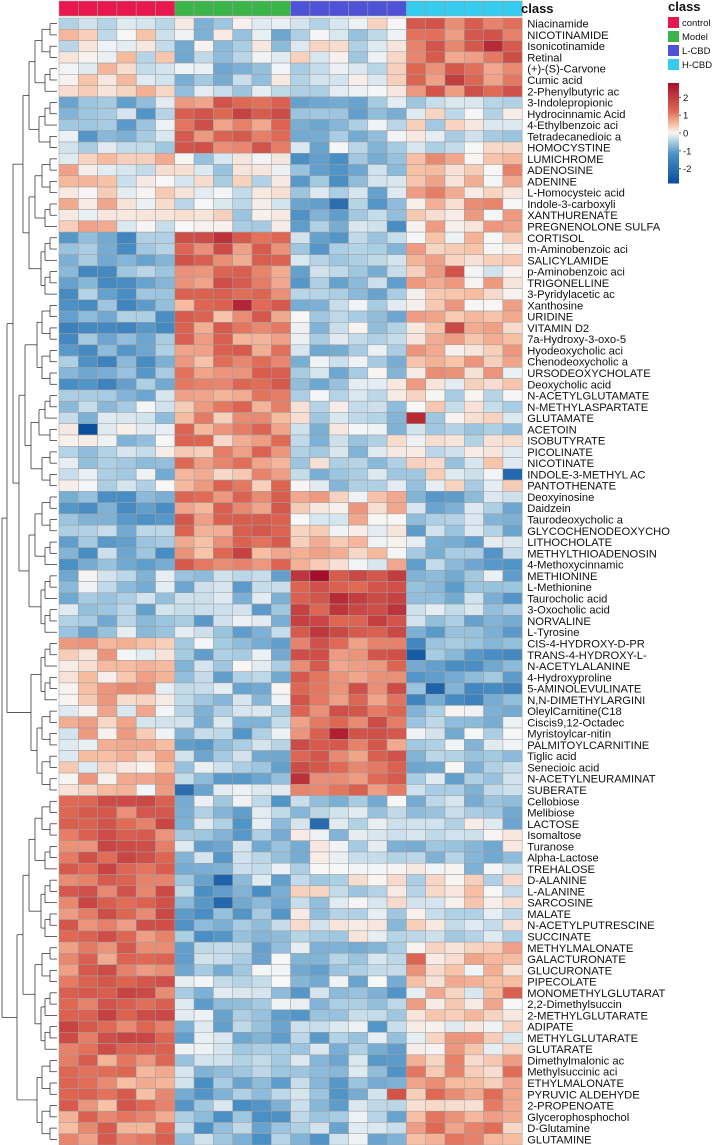  I want to click on row-label: NICOTINAMIDE, so click(567, 36).